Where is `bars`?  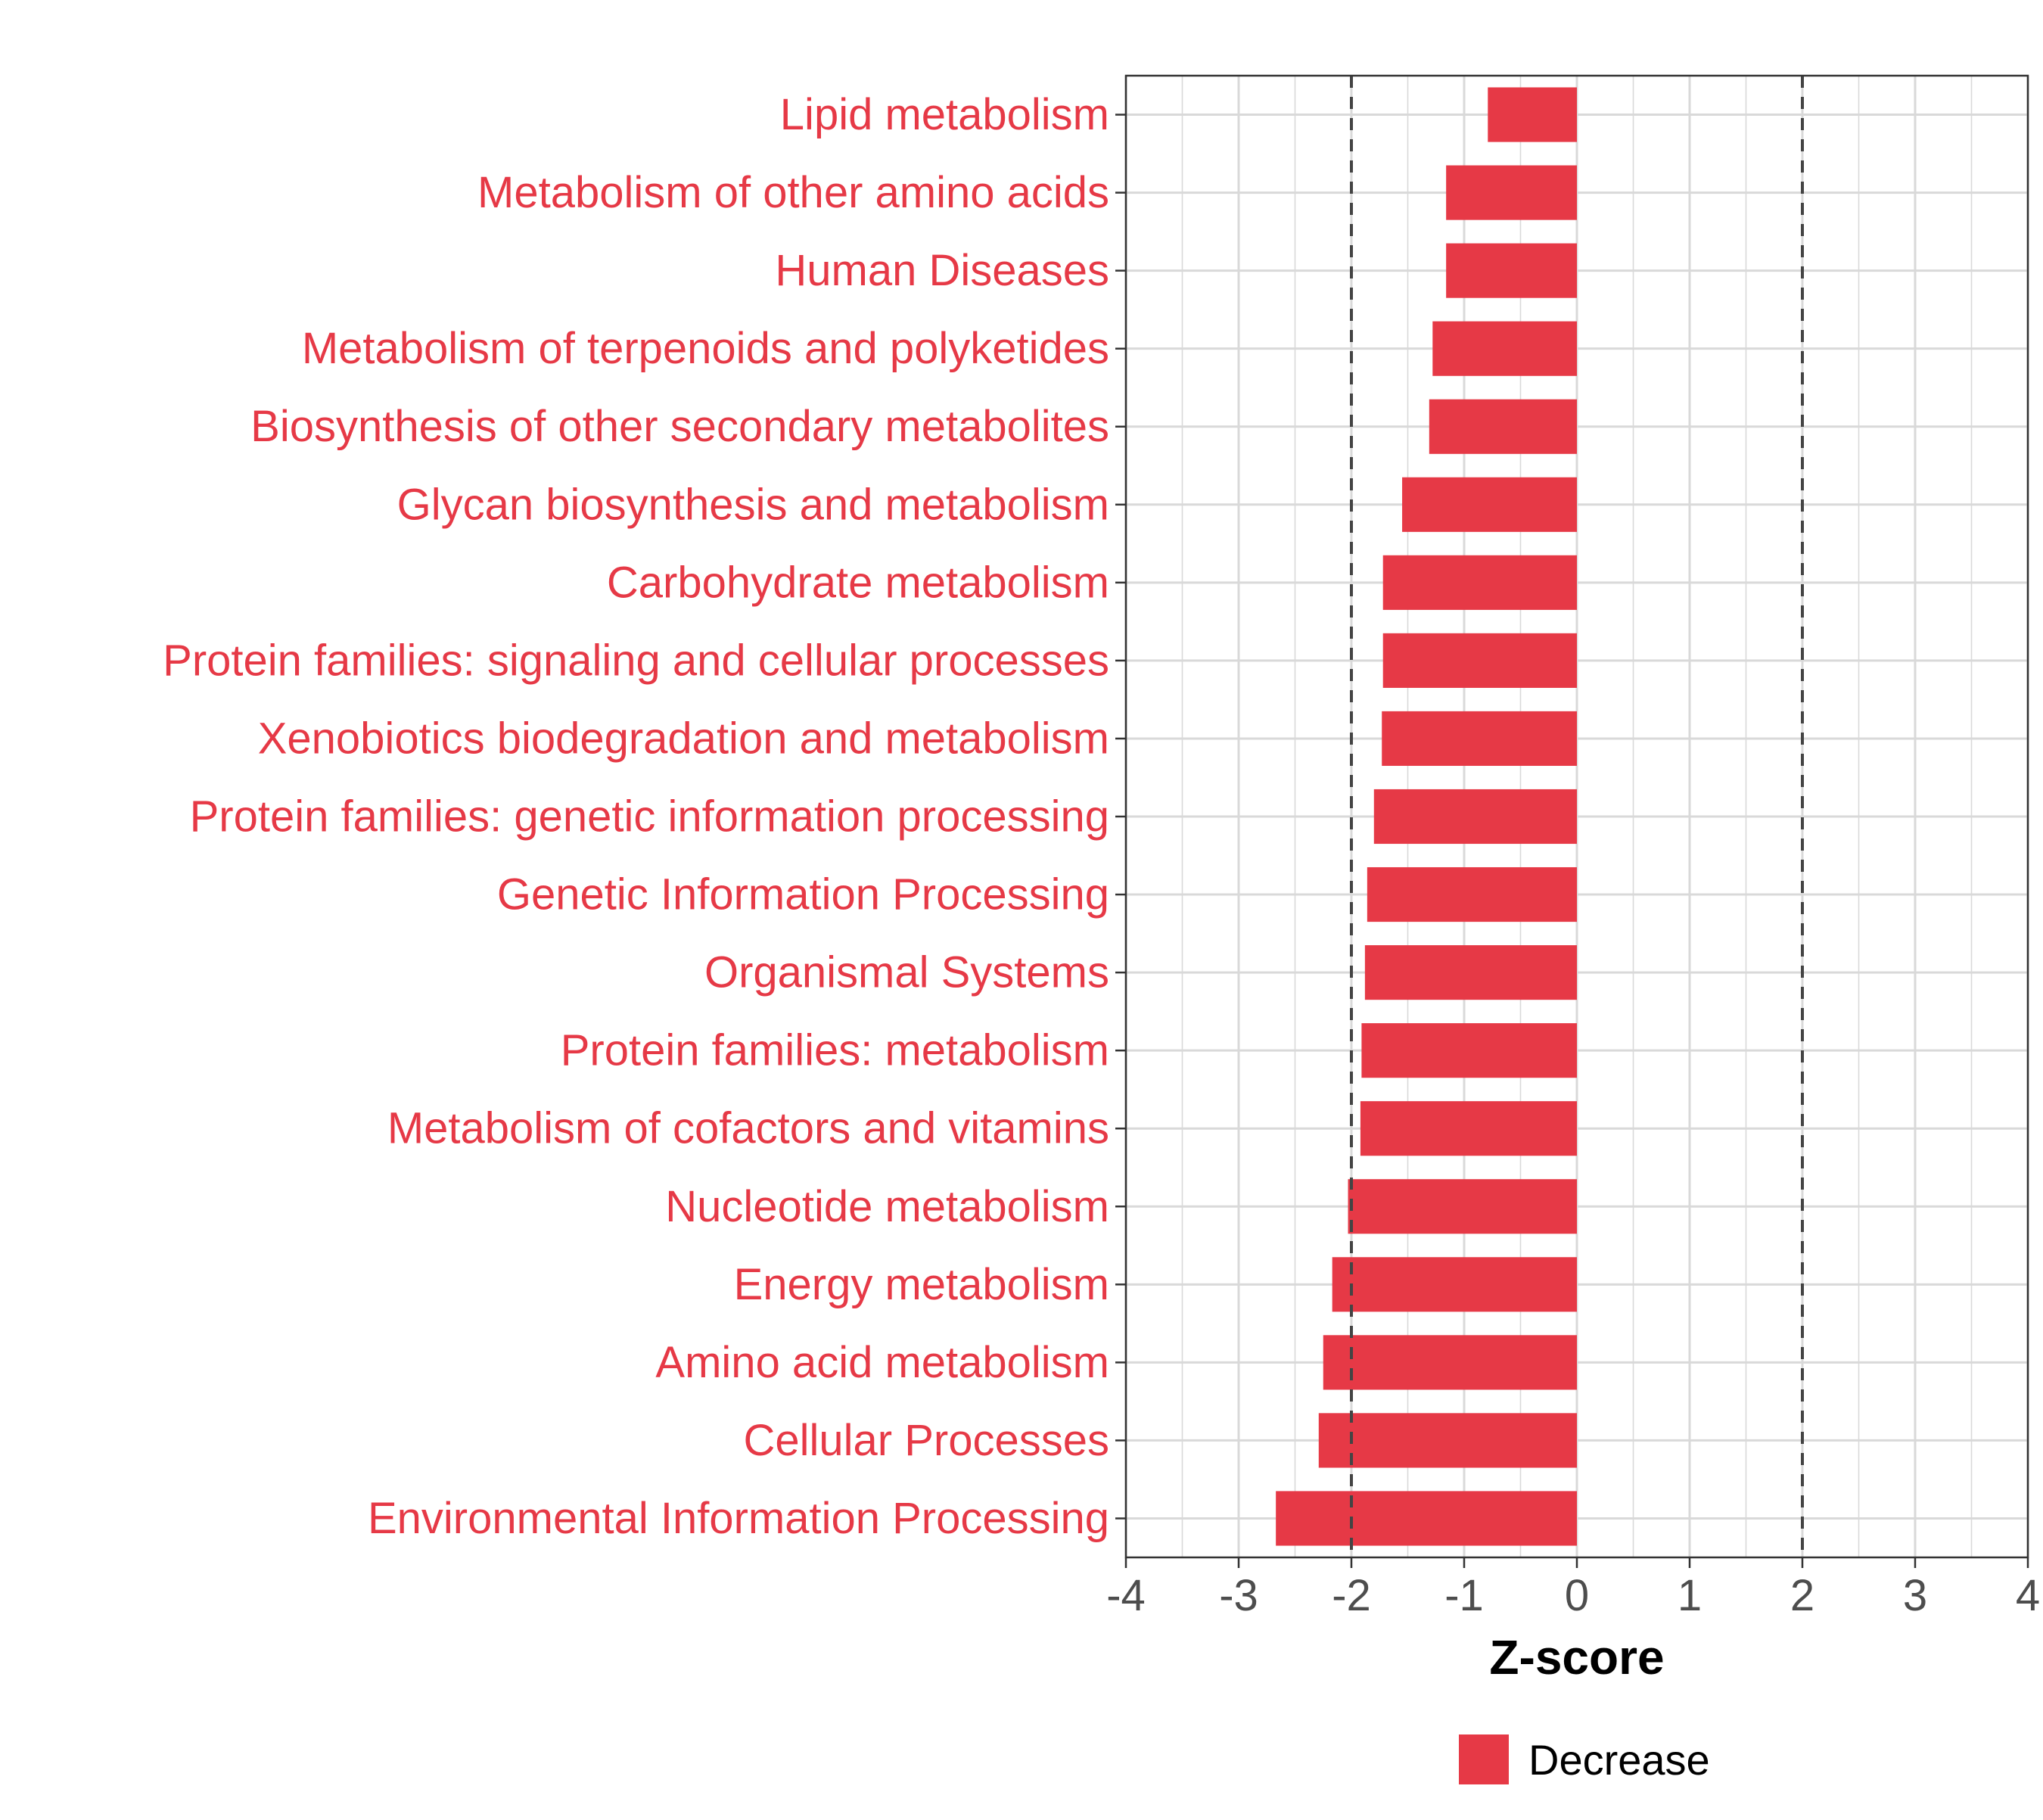 bars is located at coordinates (1427, 816).